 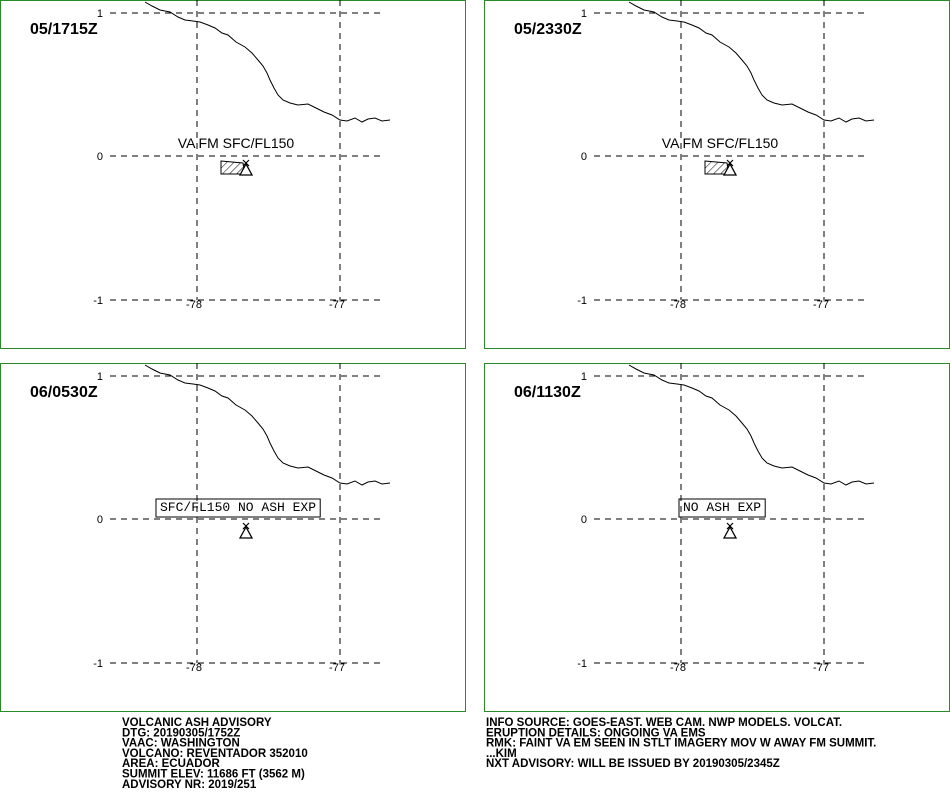 What do you see at coordinates (215, 754) in the screenshot?
I see `footer-line: VOLCANO: REVENTADOR 352010` at bounding box center [215, 754].